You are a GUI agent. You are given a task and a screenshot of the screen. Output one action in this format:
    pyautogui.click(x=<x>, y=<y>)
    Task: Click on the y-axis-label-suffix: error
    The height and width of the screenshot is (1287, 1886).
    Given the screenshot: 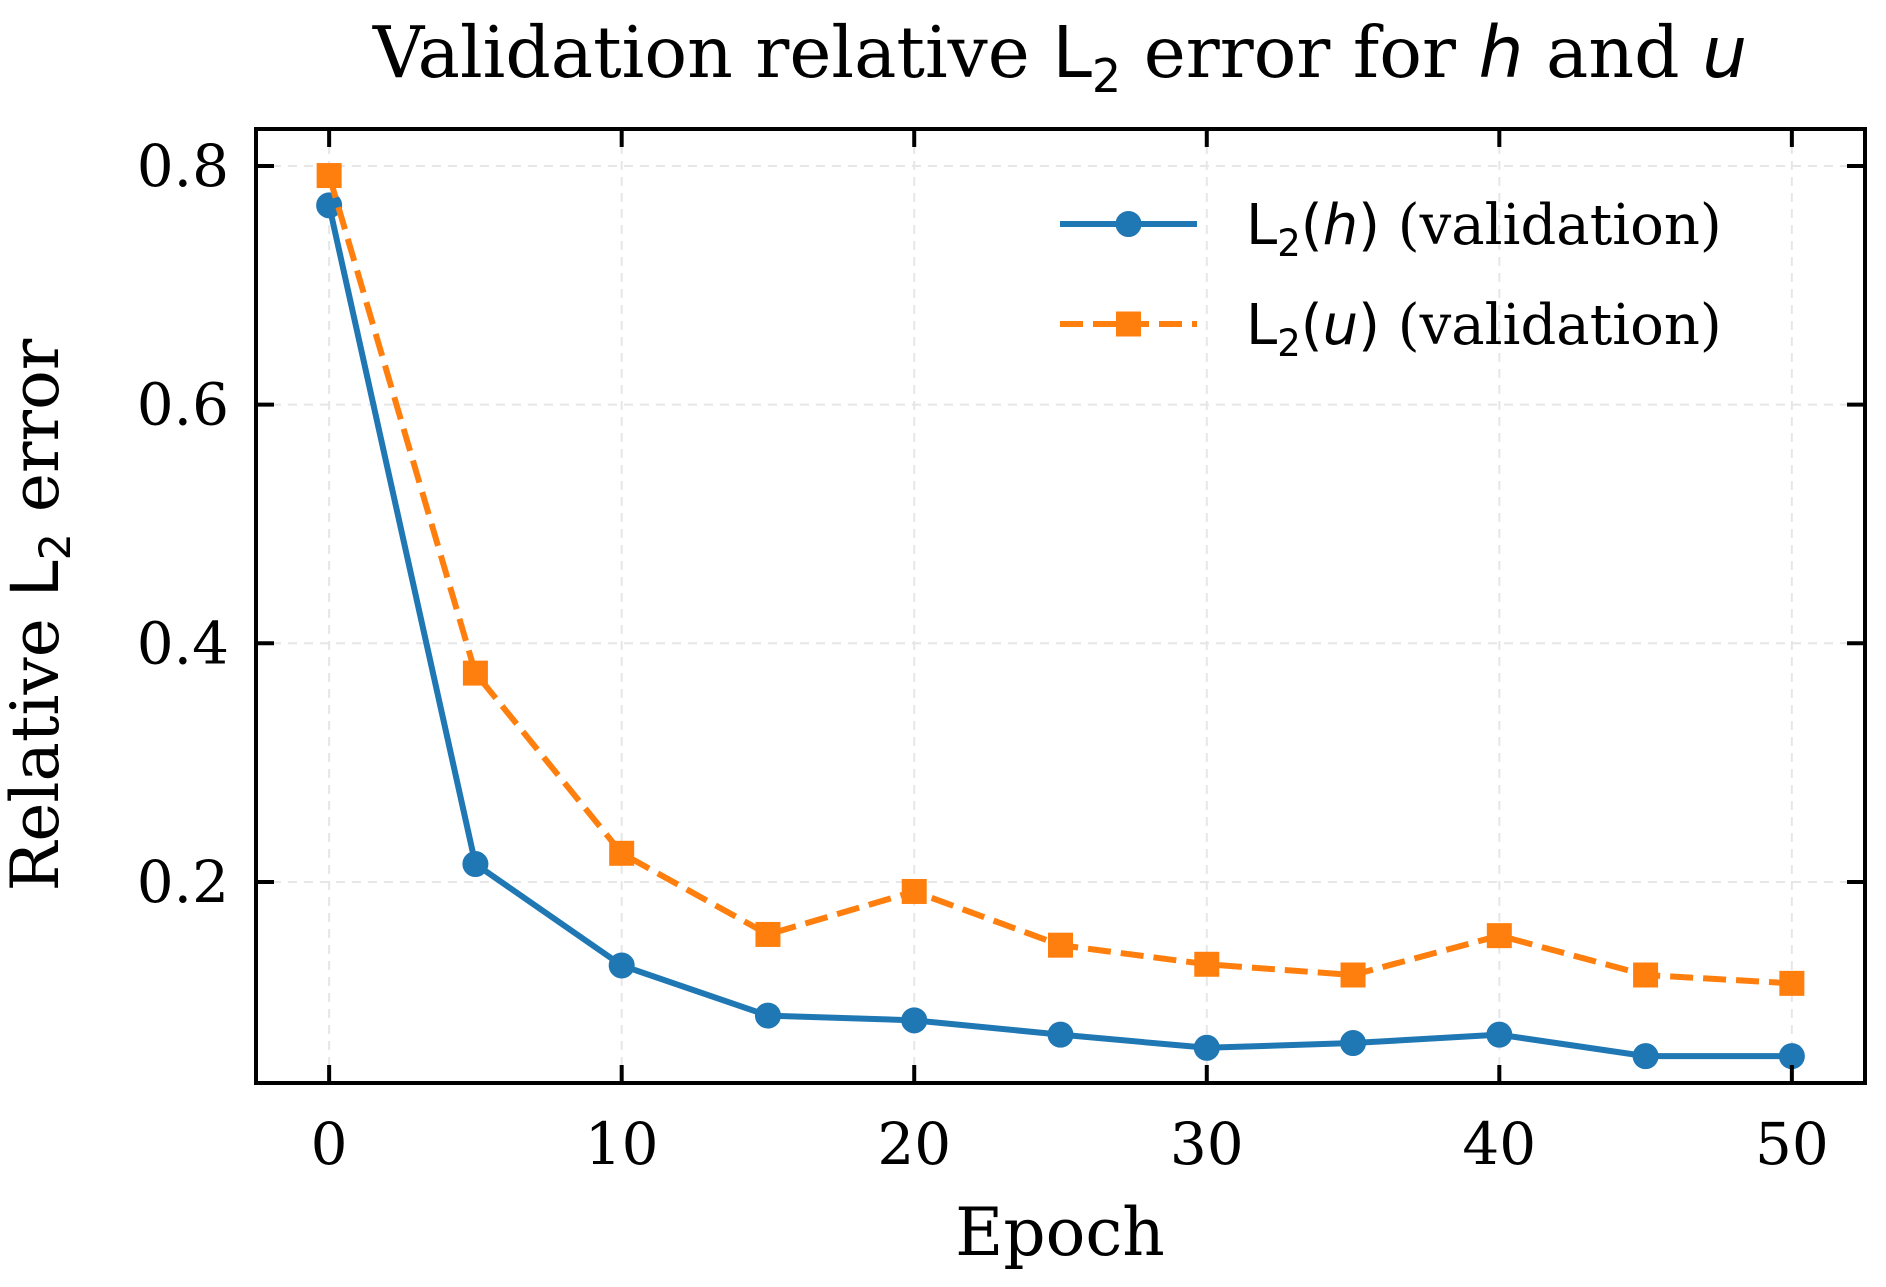 What is the action you would take?
    pyautogui.click(x=37, y=435)
    